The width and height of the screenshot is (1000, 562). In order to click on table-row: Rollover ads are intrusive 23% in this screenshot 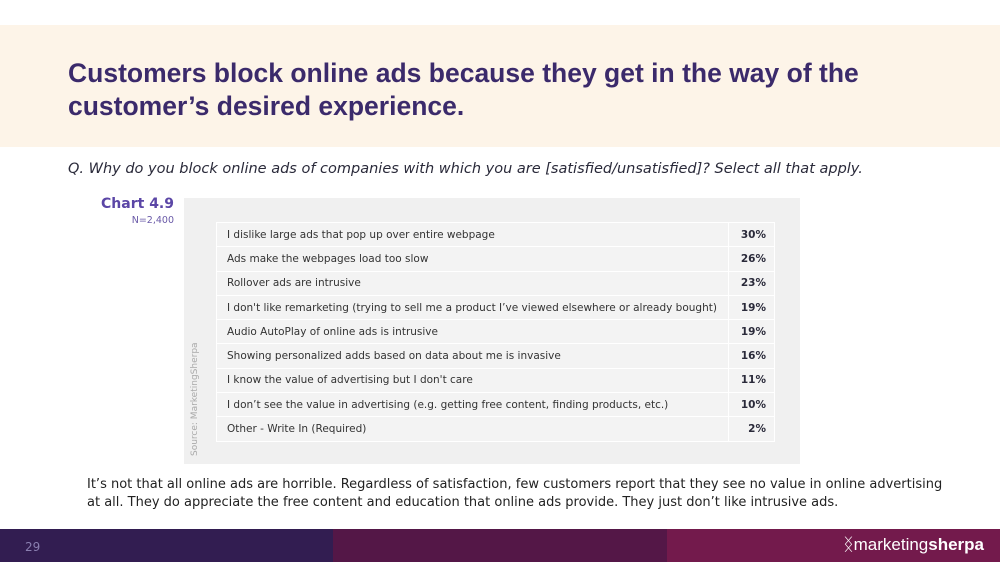, I will do `click(495, 283)`.